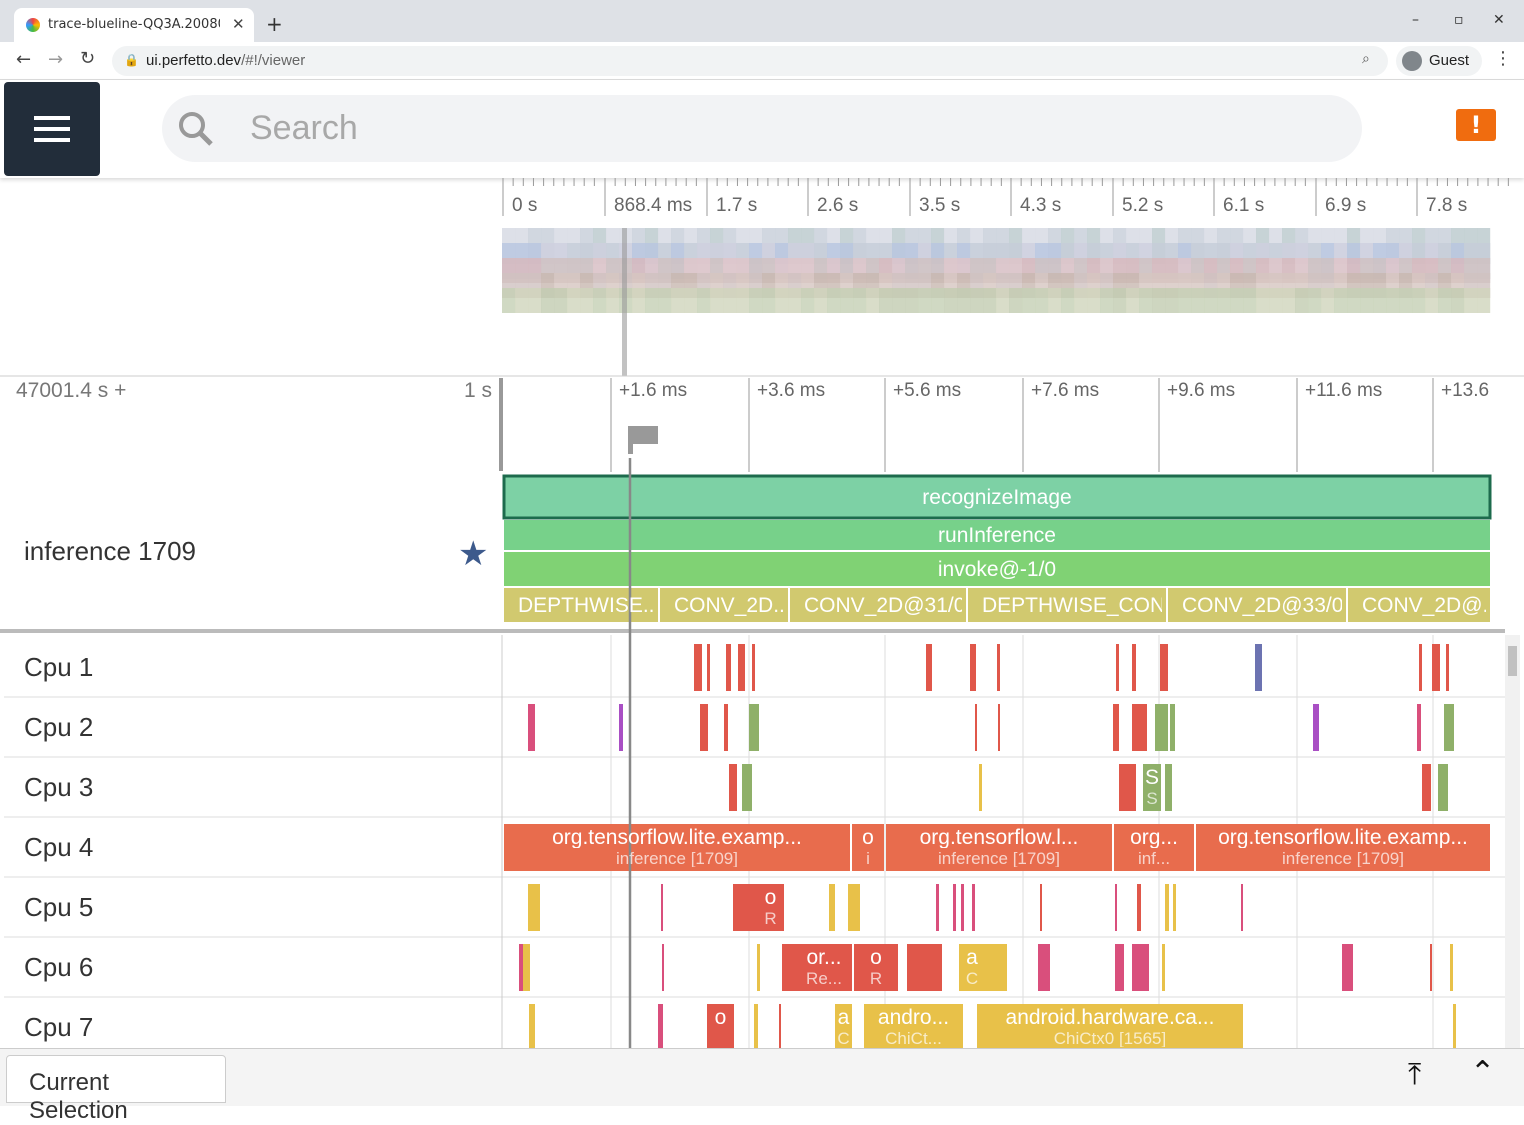  I want to click on track-name: Cpu 6, so click(59, 967).